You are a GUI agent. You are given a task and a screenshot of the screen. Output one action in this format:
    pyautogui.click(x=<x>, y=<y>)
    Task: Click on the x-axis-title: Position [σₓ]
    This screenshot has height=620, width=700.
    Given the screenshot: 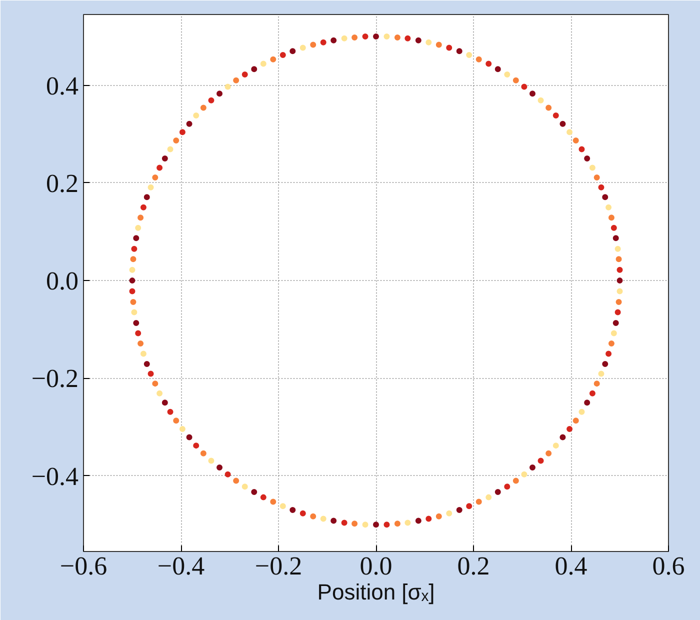 What is the action you would take?
    pyautogui.click(x=376, y=592)
    